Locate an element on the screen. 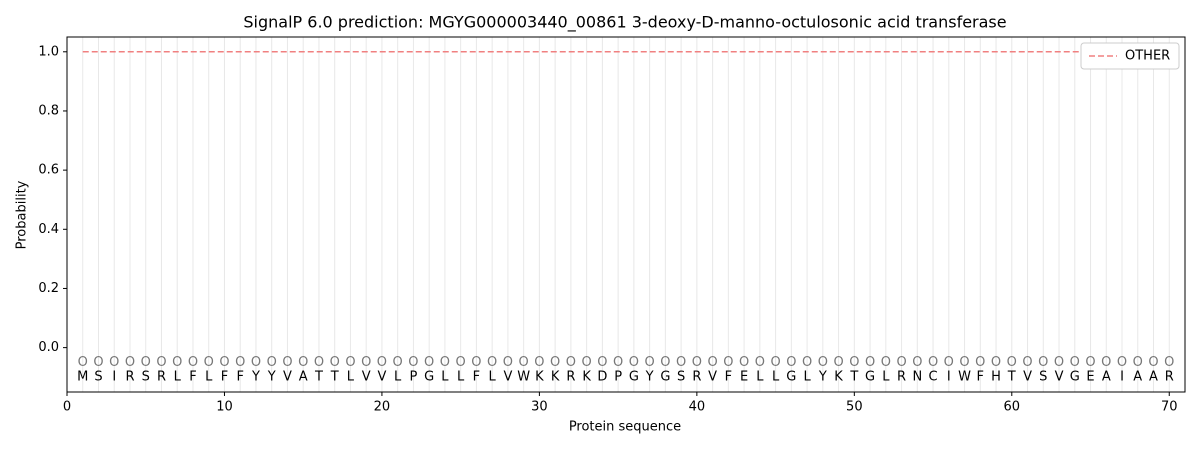 This screenshot has height=450, width=1200. x-tick-label: 0 is located at coordinates (67, 407).